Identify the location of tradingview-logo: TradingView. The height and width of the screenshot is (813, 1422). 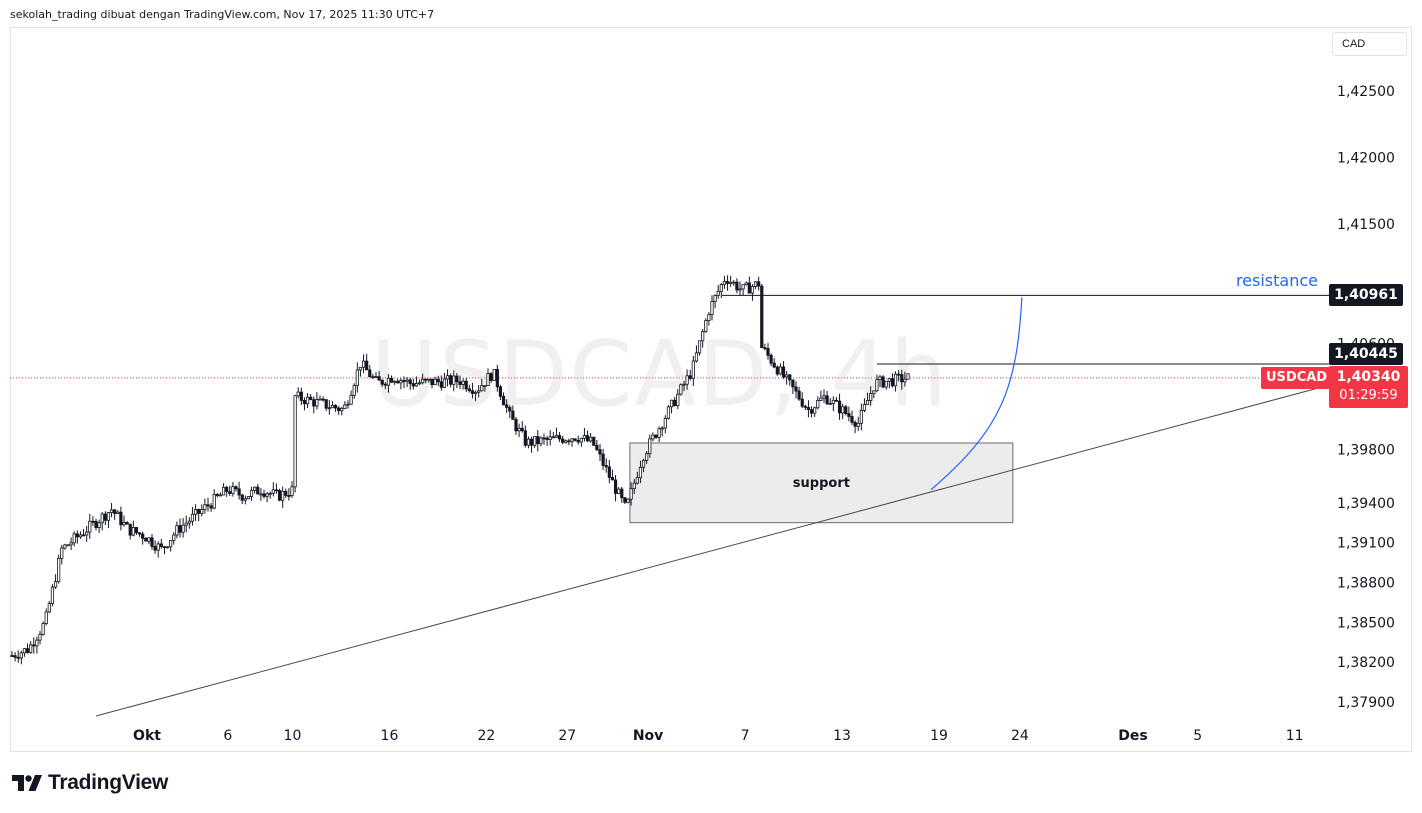
(90, 783).